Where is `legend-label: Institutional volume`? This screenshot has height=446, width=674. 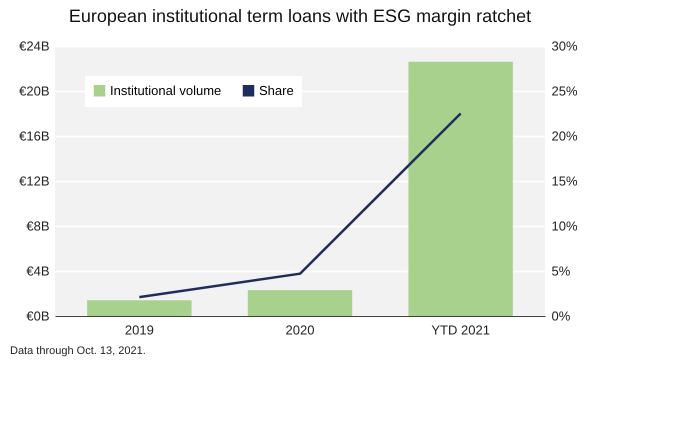 legend-label: Institutional volume is located at coordinates (166, 90).